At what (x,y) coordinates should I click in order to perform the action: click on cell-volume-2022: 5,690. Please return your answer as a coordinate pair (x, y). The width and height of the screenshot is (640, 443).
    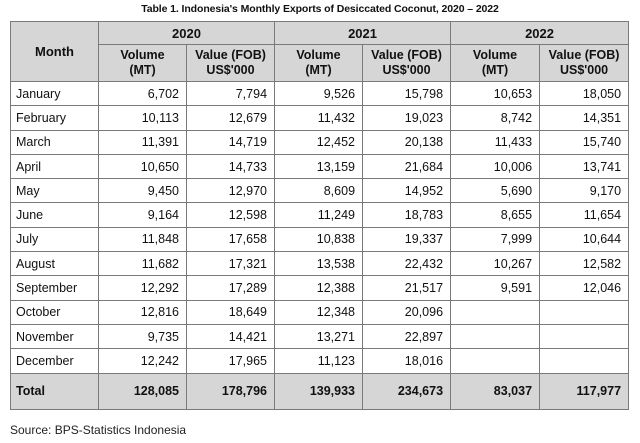
    Looking at the image, I should click on (495, 191).